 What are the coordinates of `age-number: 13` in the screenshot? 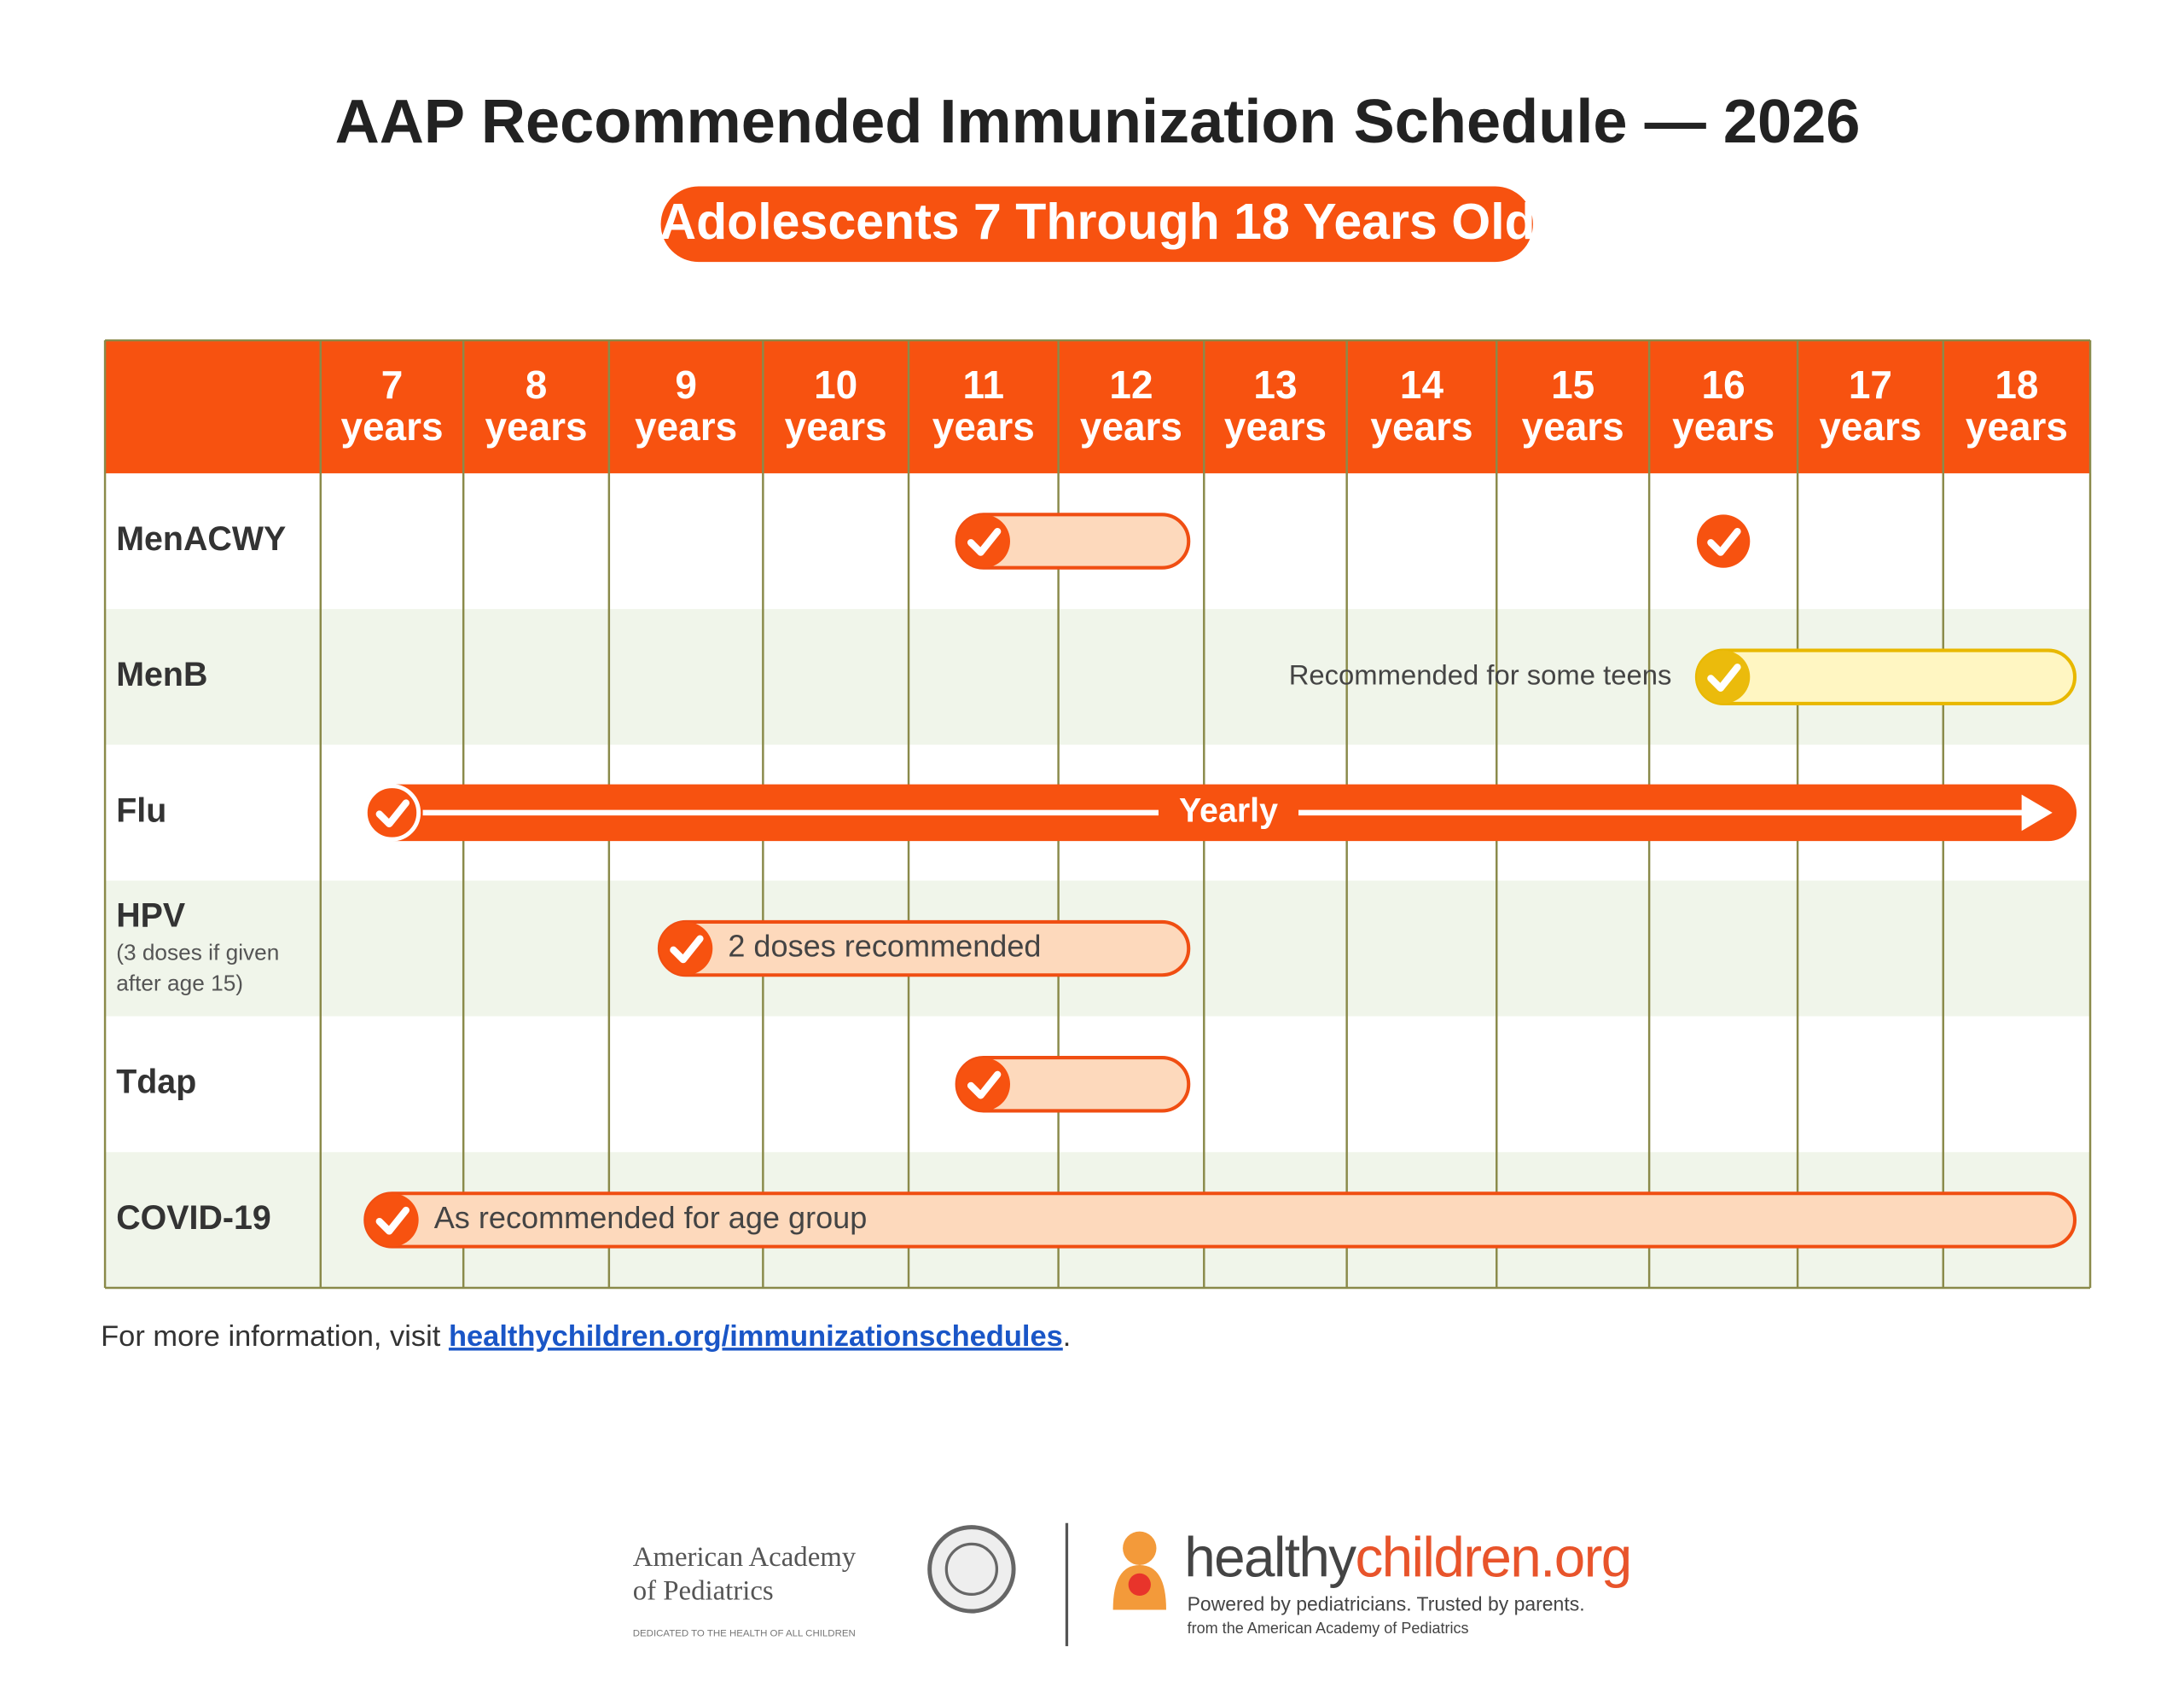 It's located at (1275, 385).